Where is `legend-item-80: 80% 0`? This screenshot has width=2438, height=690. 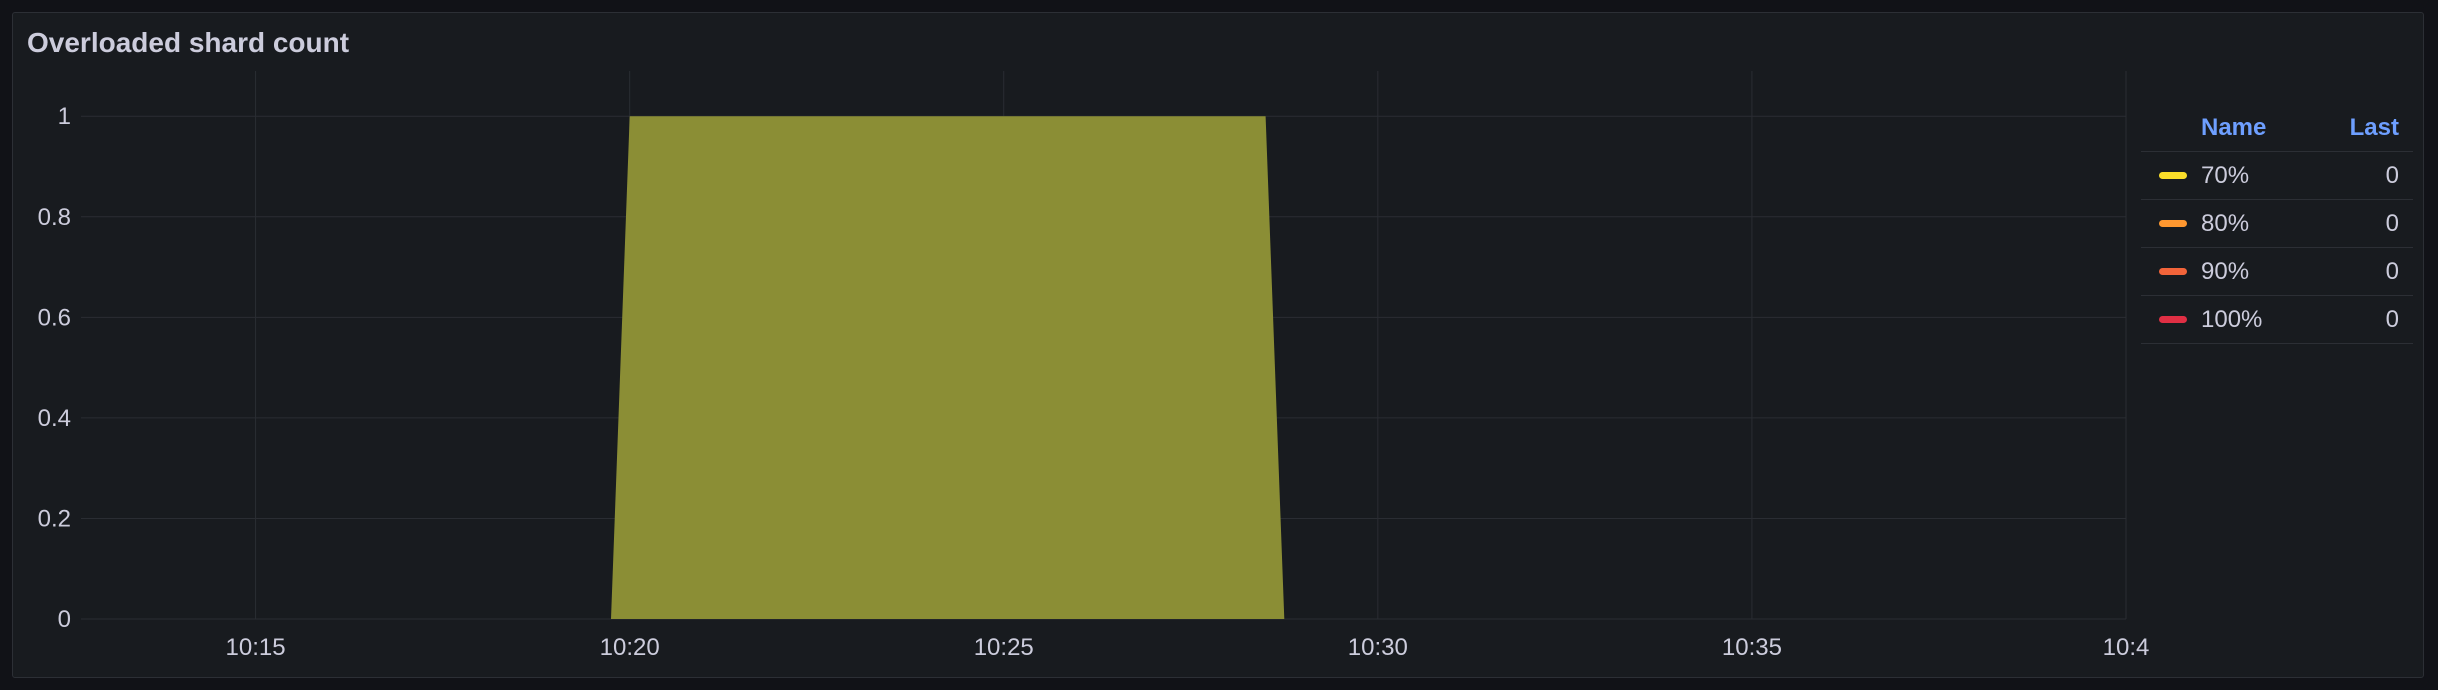
legend-item-80: 80% 0 is located at coordinates (2277, 224).